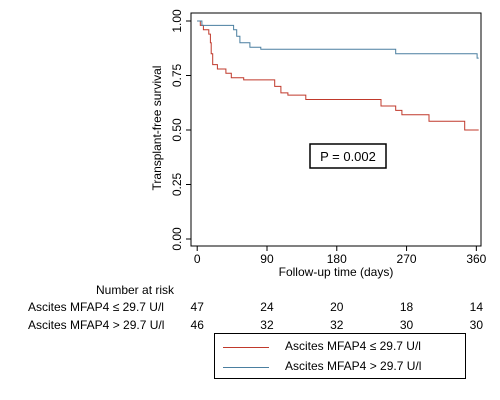  What do you see at coordinates (353, 346) in the screenshot?
I see `legend-label-low: Ascites MFAP4 ≤ 29.7 U/l` at bounding box center [353, 346].